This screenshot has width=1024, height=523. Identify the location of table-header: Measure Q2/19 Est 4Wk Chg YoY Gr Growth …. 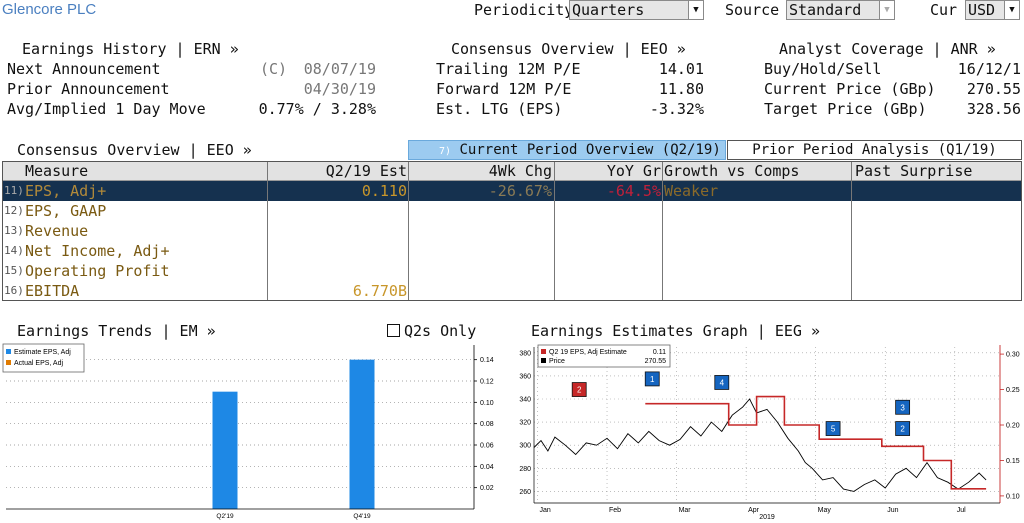
(512, 171).